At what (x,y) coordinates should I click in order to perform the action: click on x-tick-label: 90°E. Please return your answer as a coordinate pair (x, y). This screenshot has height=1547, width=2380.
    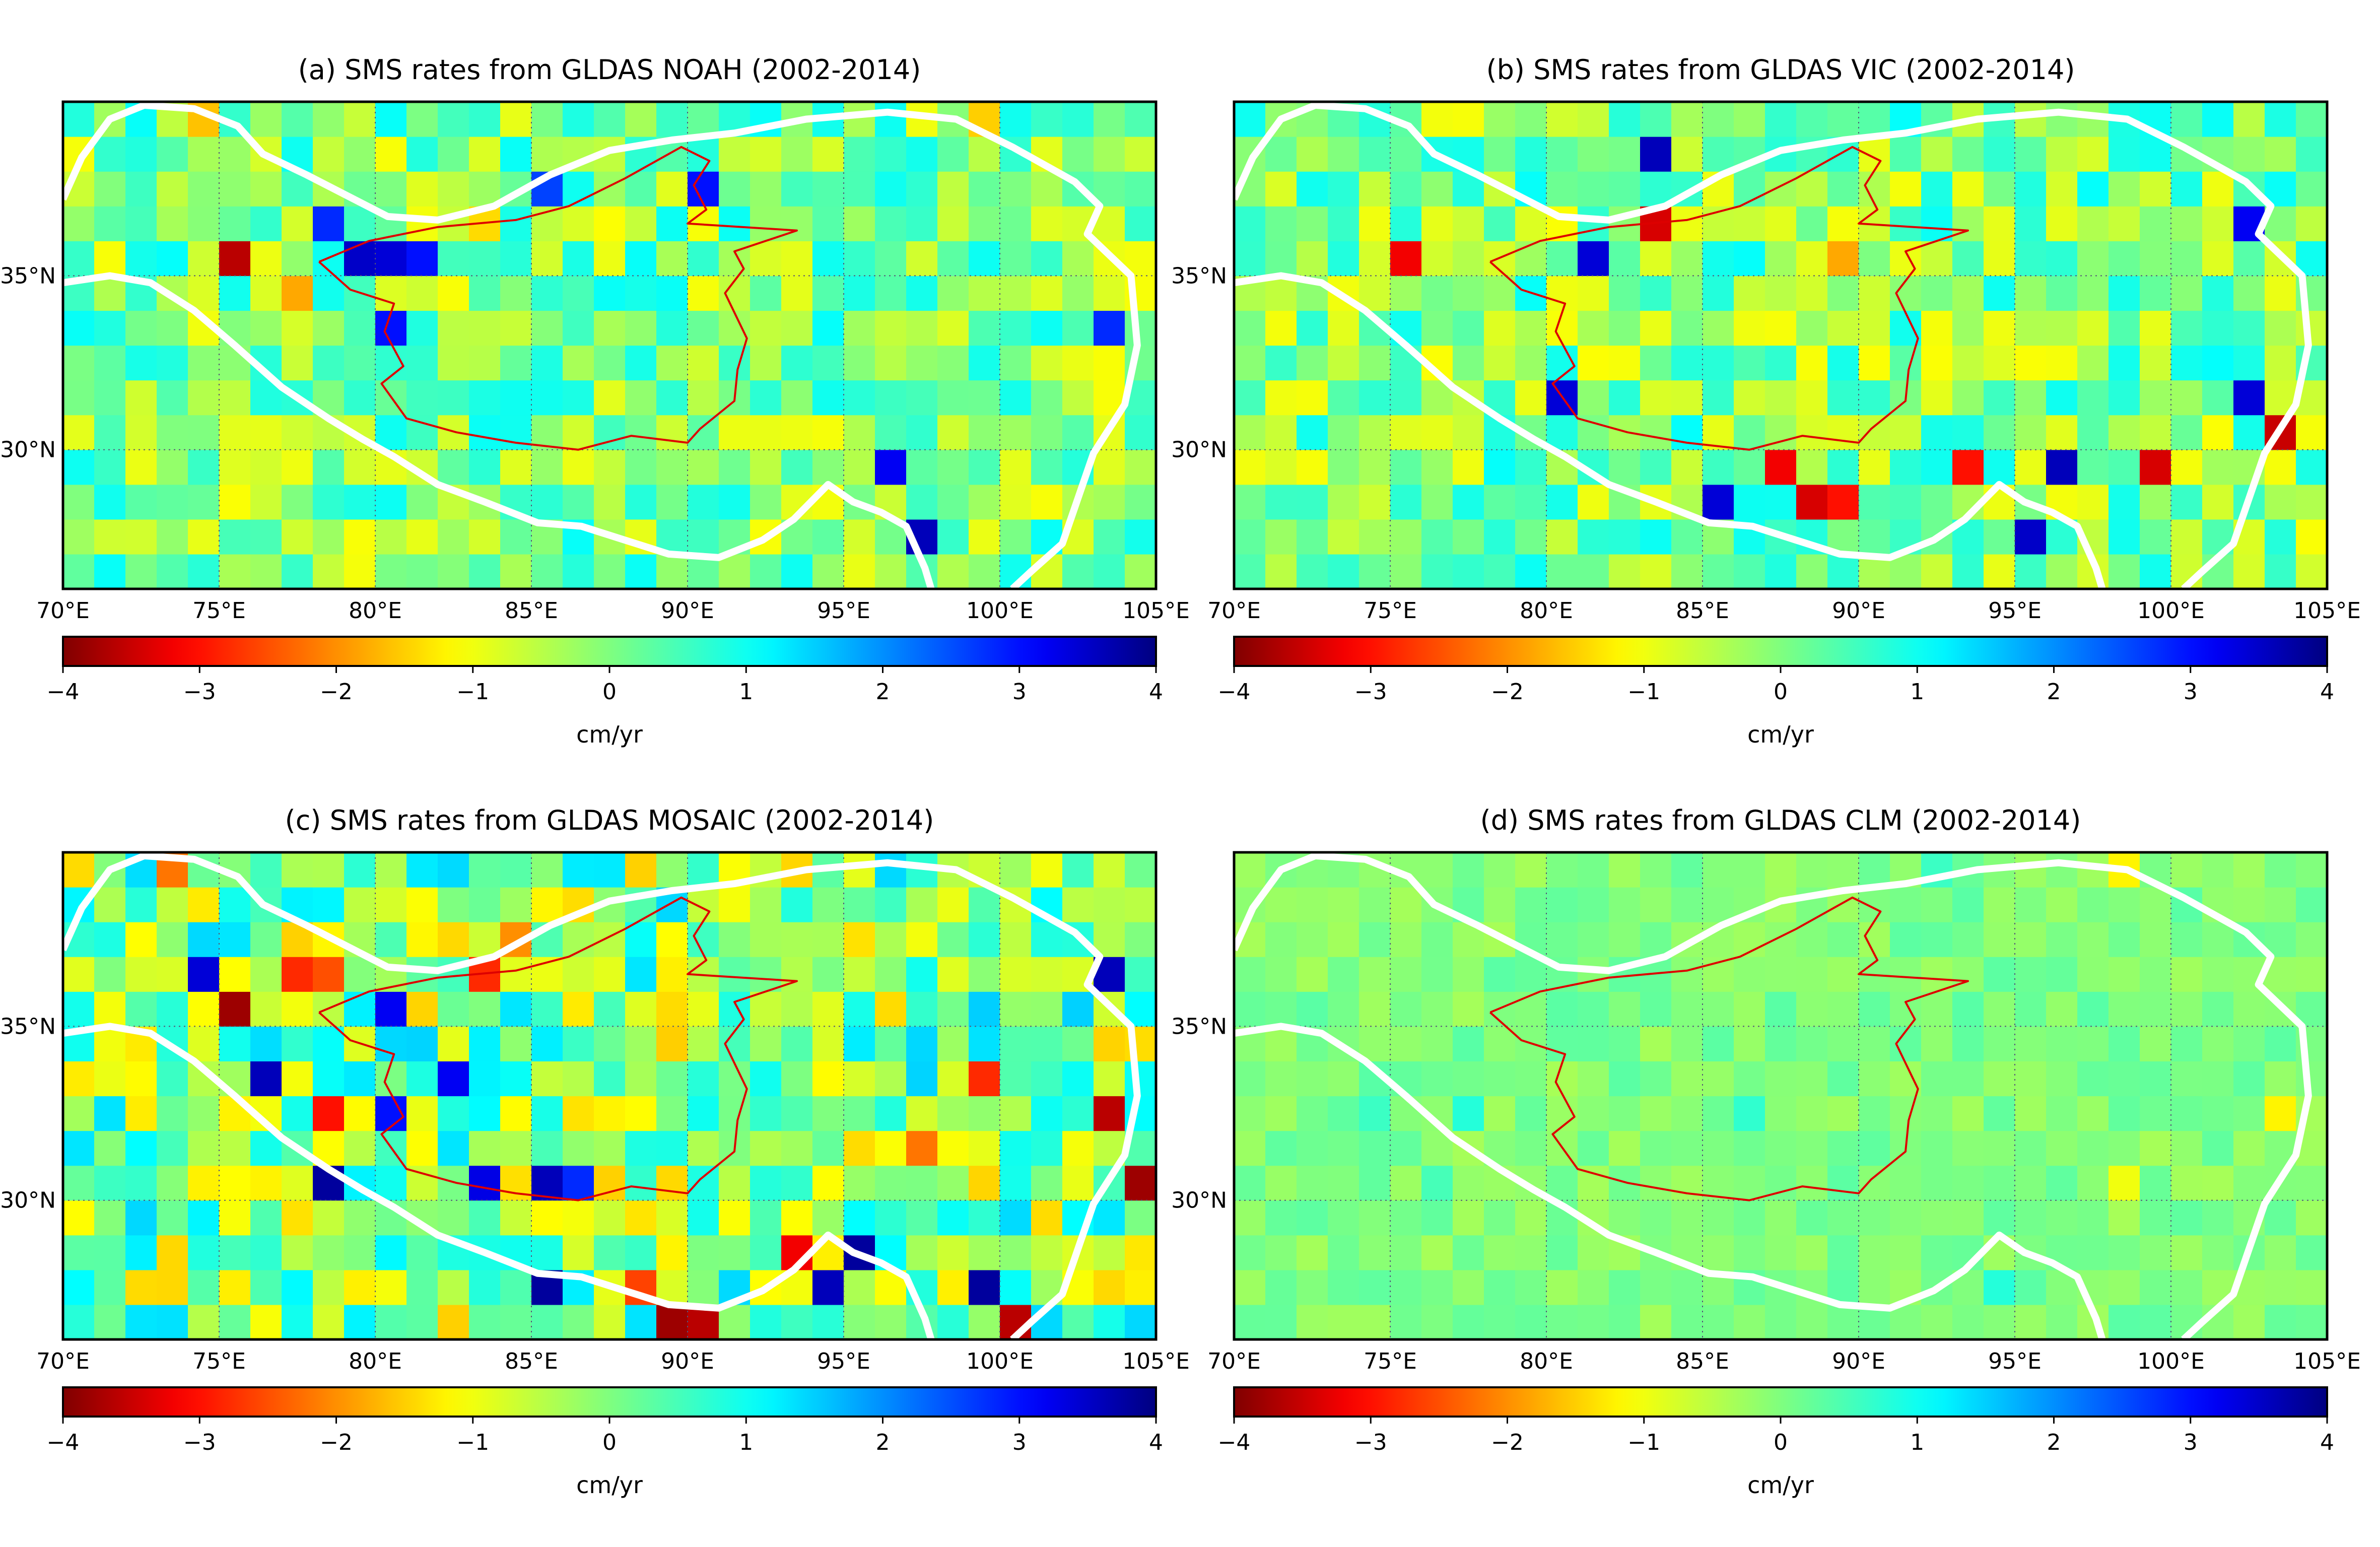
    Looking at the image, I should click on (1858, 1361).